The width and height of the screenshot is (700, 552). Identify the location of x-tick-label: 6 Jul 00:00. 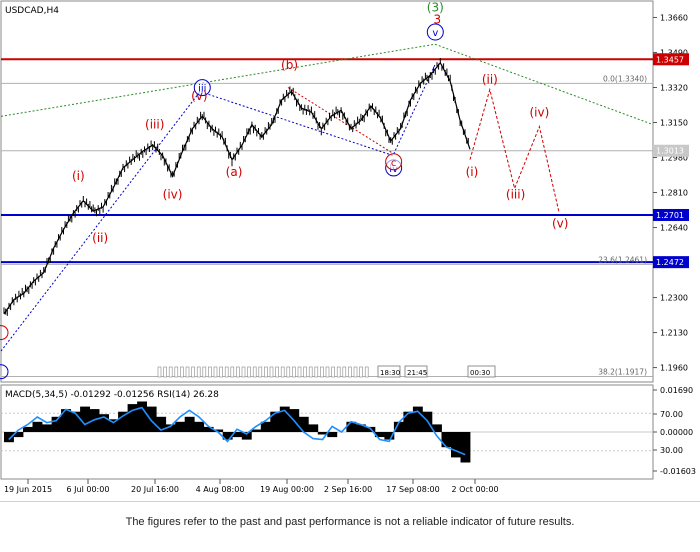
(88, 489).